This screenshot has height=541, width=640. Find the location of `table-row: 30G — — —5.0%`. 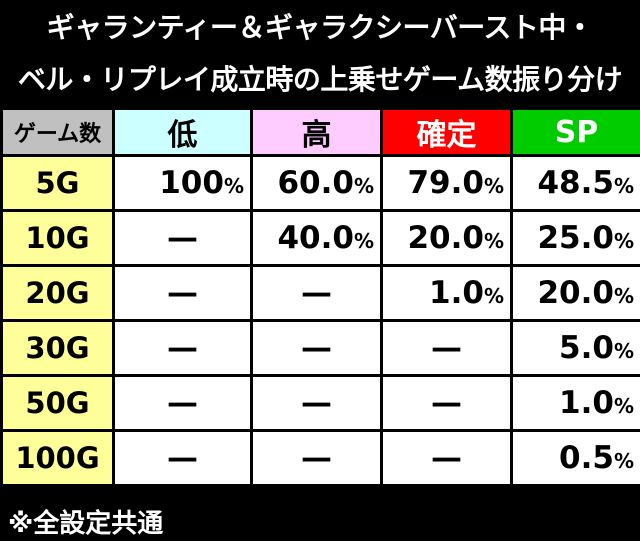

table-row: 30G — — —5.0% is located at coordinates (320, 348).